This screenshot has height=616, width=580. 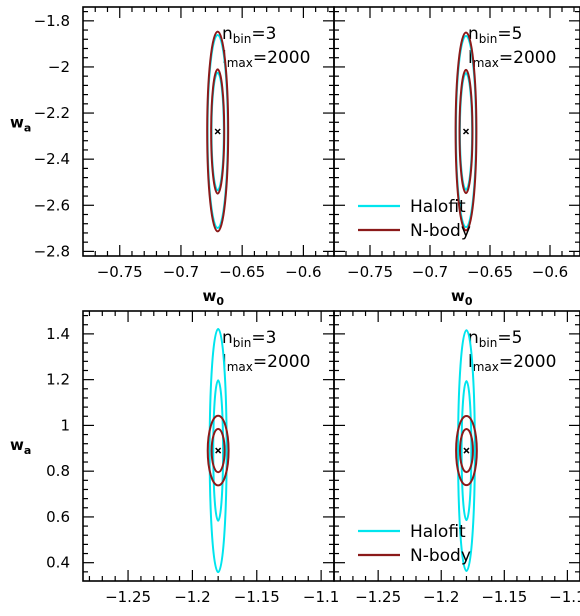 I want to click on y-tick-label: −2.2, so click(x=52, y=113).